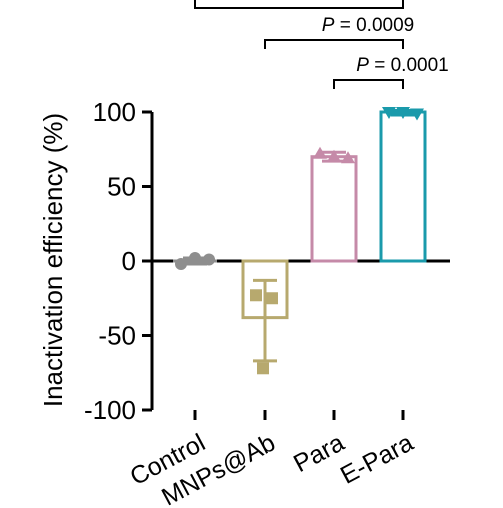 The height and width of the screenshot is (508, 503). I want to click on p-value-label: P = 0.0009, so click(368, 25).